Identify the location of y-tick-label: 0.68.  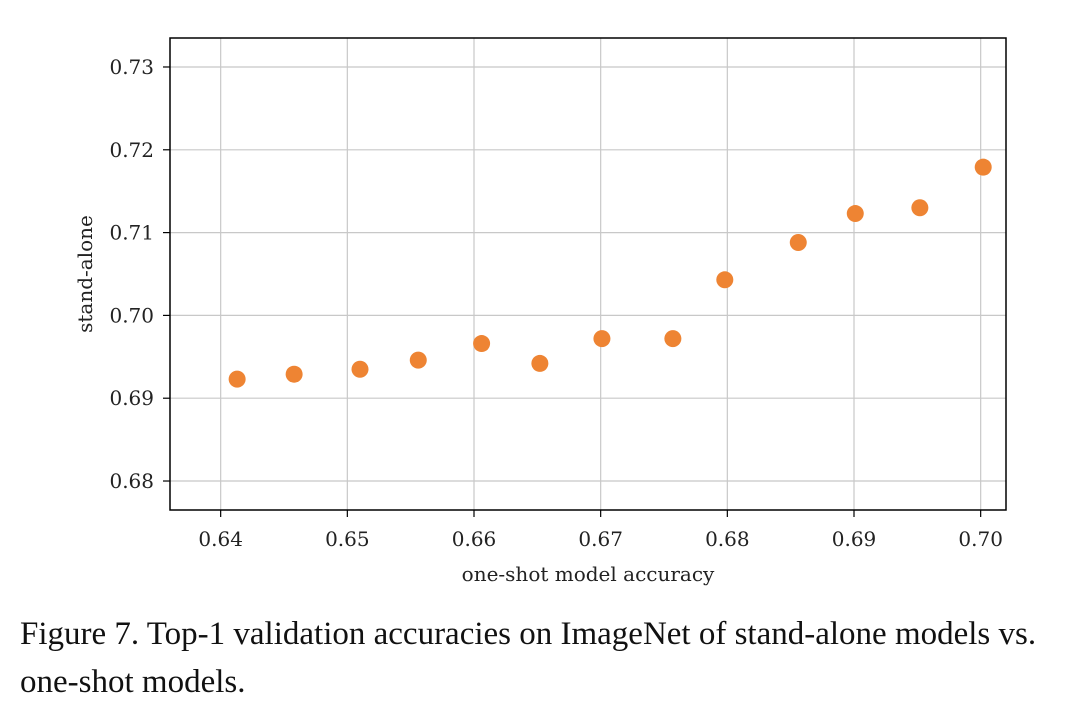
(131, 481).